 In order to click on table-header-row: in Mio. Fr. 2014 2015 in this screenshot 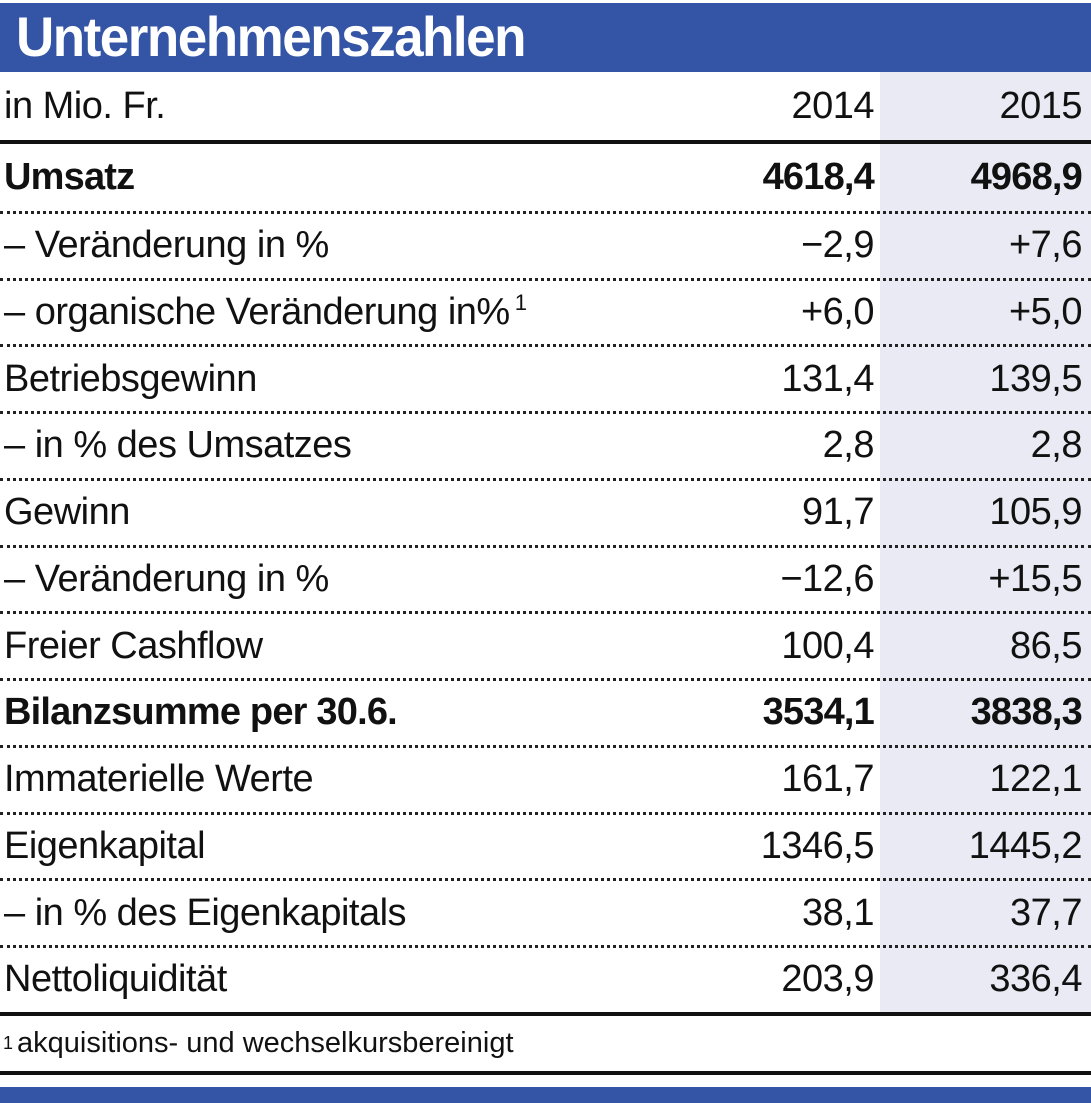, I will do `click(545, 108)`.